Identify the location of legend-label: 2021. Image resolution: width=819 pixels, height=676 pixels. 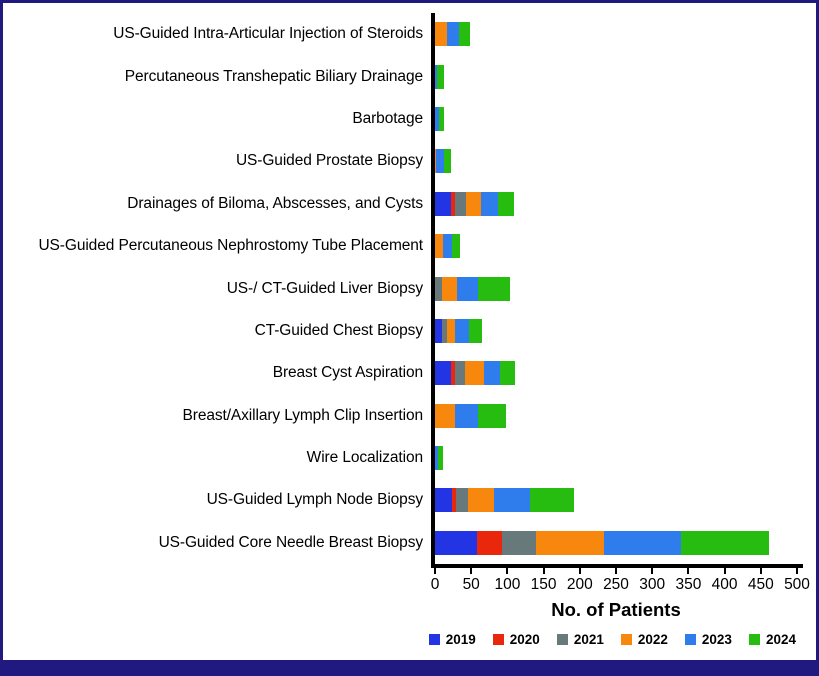
(588, 639).